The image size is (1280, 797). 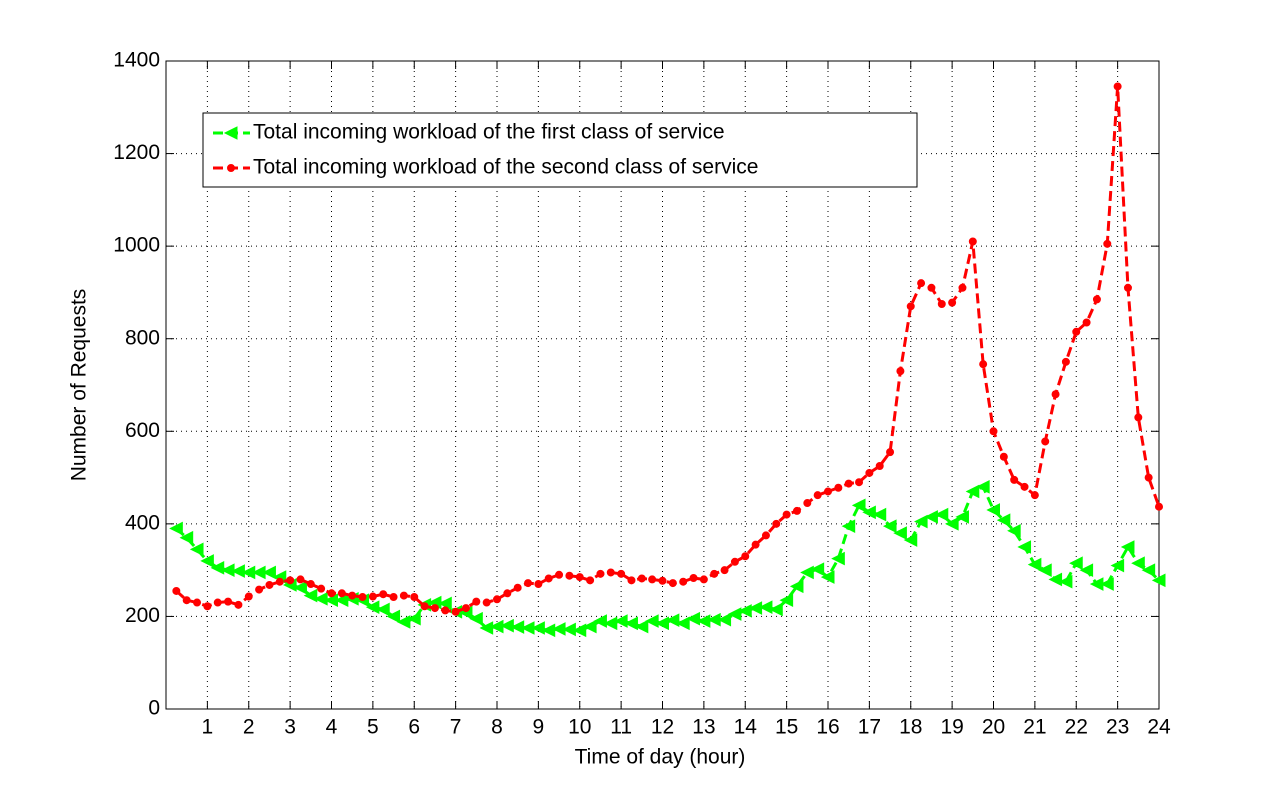 What do you see at coordinates (1117, 727) in the screenshot?
I see `x-tick-label: 23` at bounding box center [1117, 727].